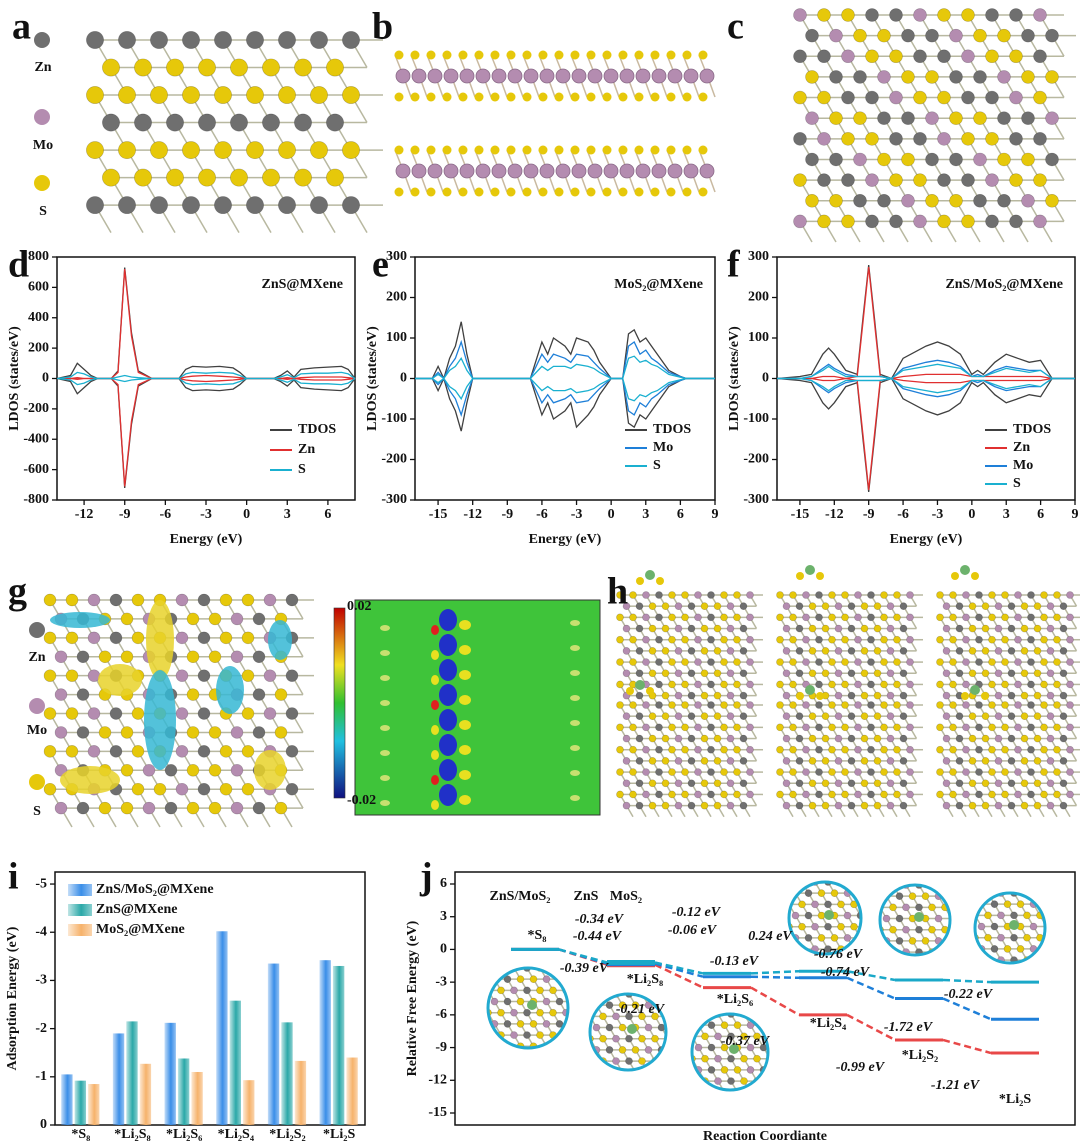 The height and width of the screenshot is (1142, 1080). Describe the element at coordinates (1023, 465) in the screenshot. I see `legend-label: Mo` at that location.